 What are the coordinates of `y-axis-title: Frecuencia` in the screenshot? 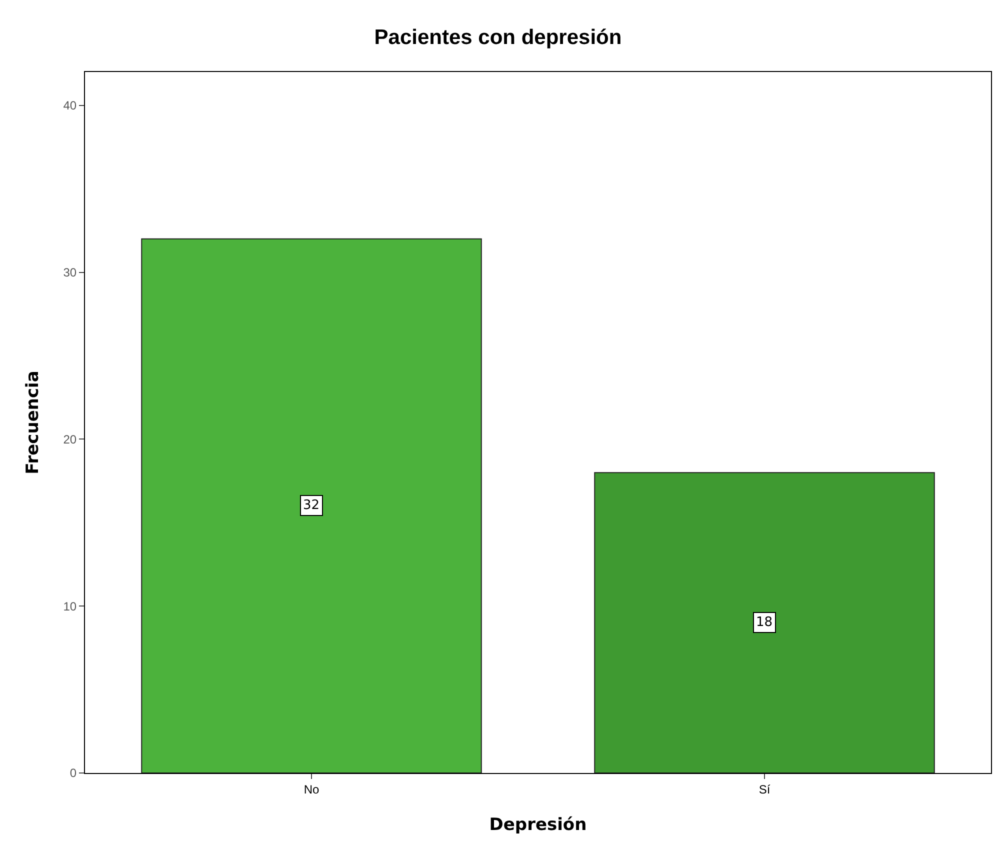 It's located at (32, 422).